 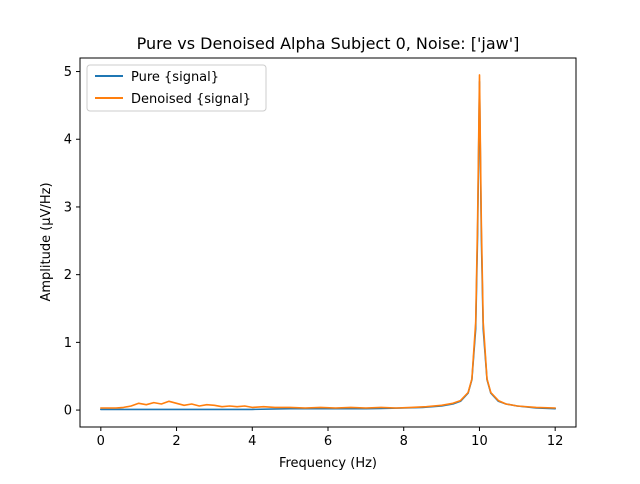 I want to click on y-tick-label: 4, so click(x=68, y=140).